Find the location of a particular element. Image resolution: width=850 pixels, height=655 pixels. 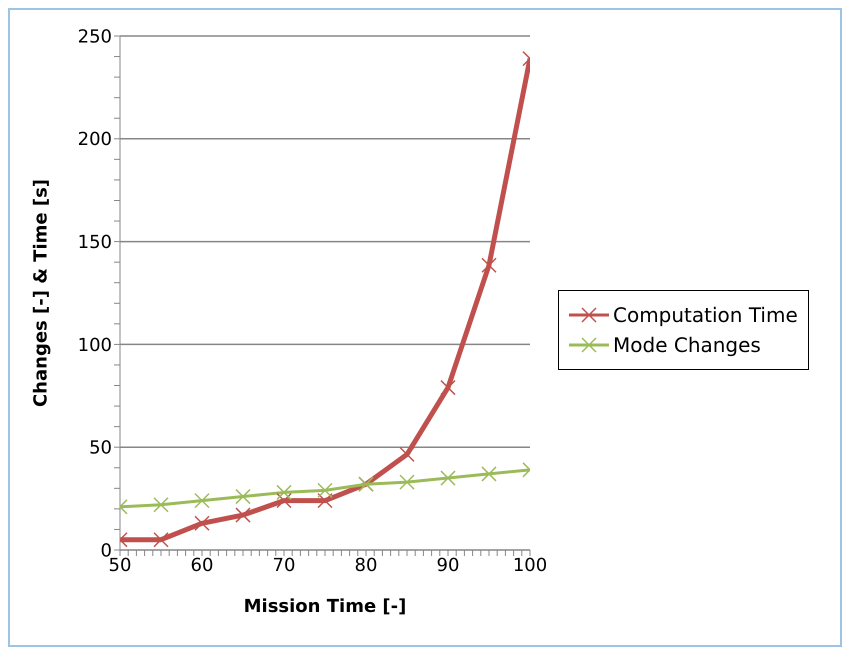

y-tick-label: 100 is located at coordinates (95, 345).